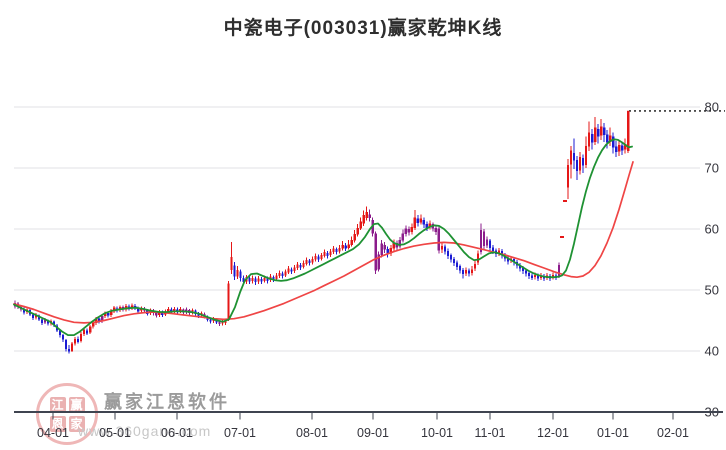  What do you see at coordinates (53, 433) in the screenshot?
I see `x-axis-label: 04-01` at bounding box center [53, 433].